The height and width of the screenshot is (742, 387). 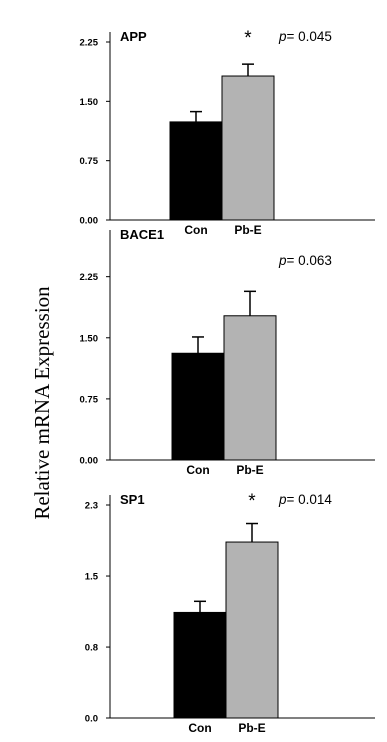 What do you see at coordinates (309, 36) in the screenshot?
I see `p-value-text: = 0.045` at bounding box center [309, 36].